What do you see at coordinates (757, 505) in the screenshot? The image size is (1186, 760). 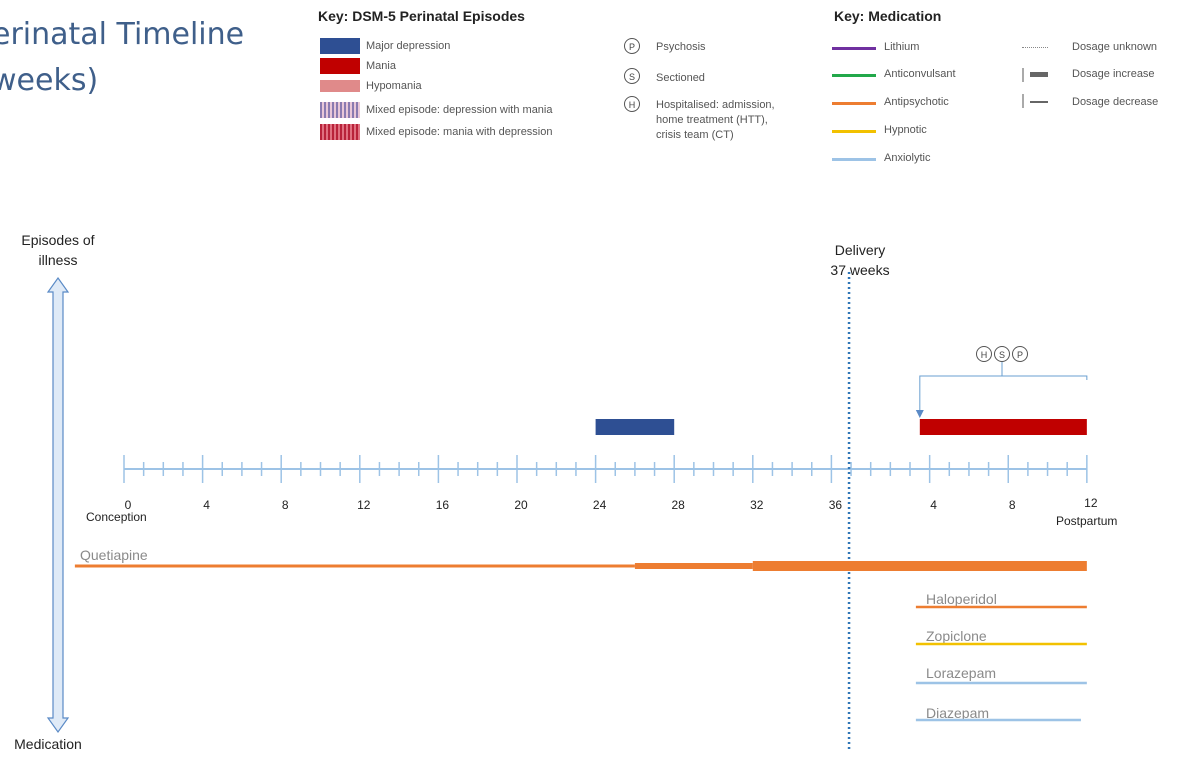 I see `tick-label: 32` at bounding box center [757, 505].